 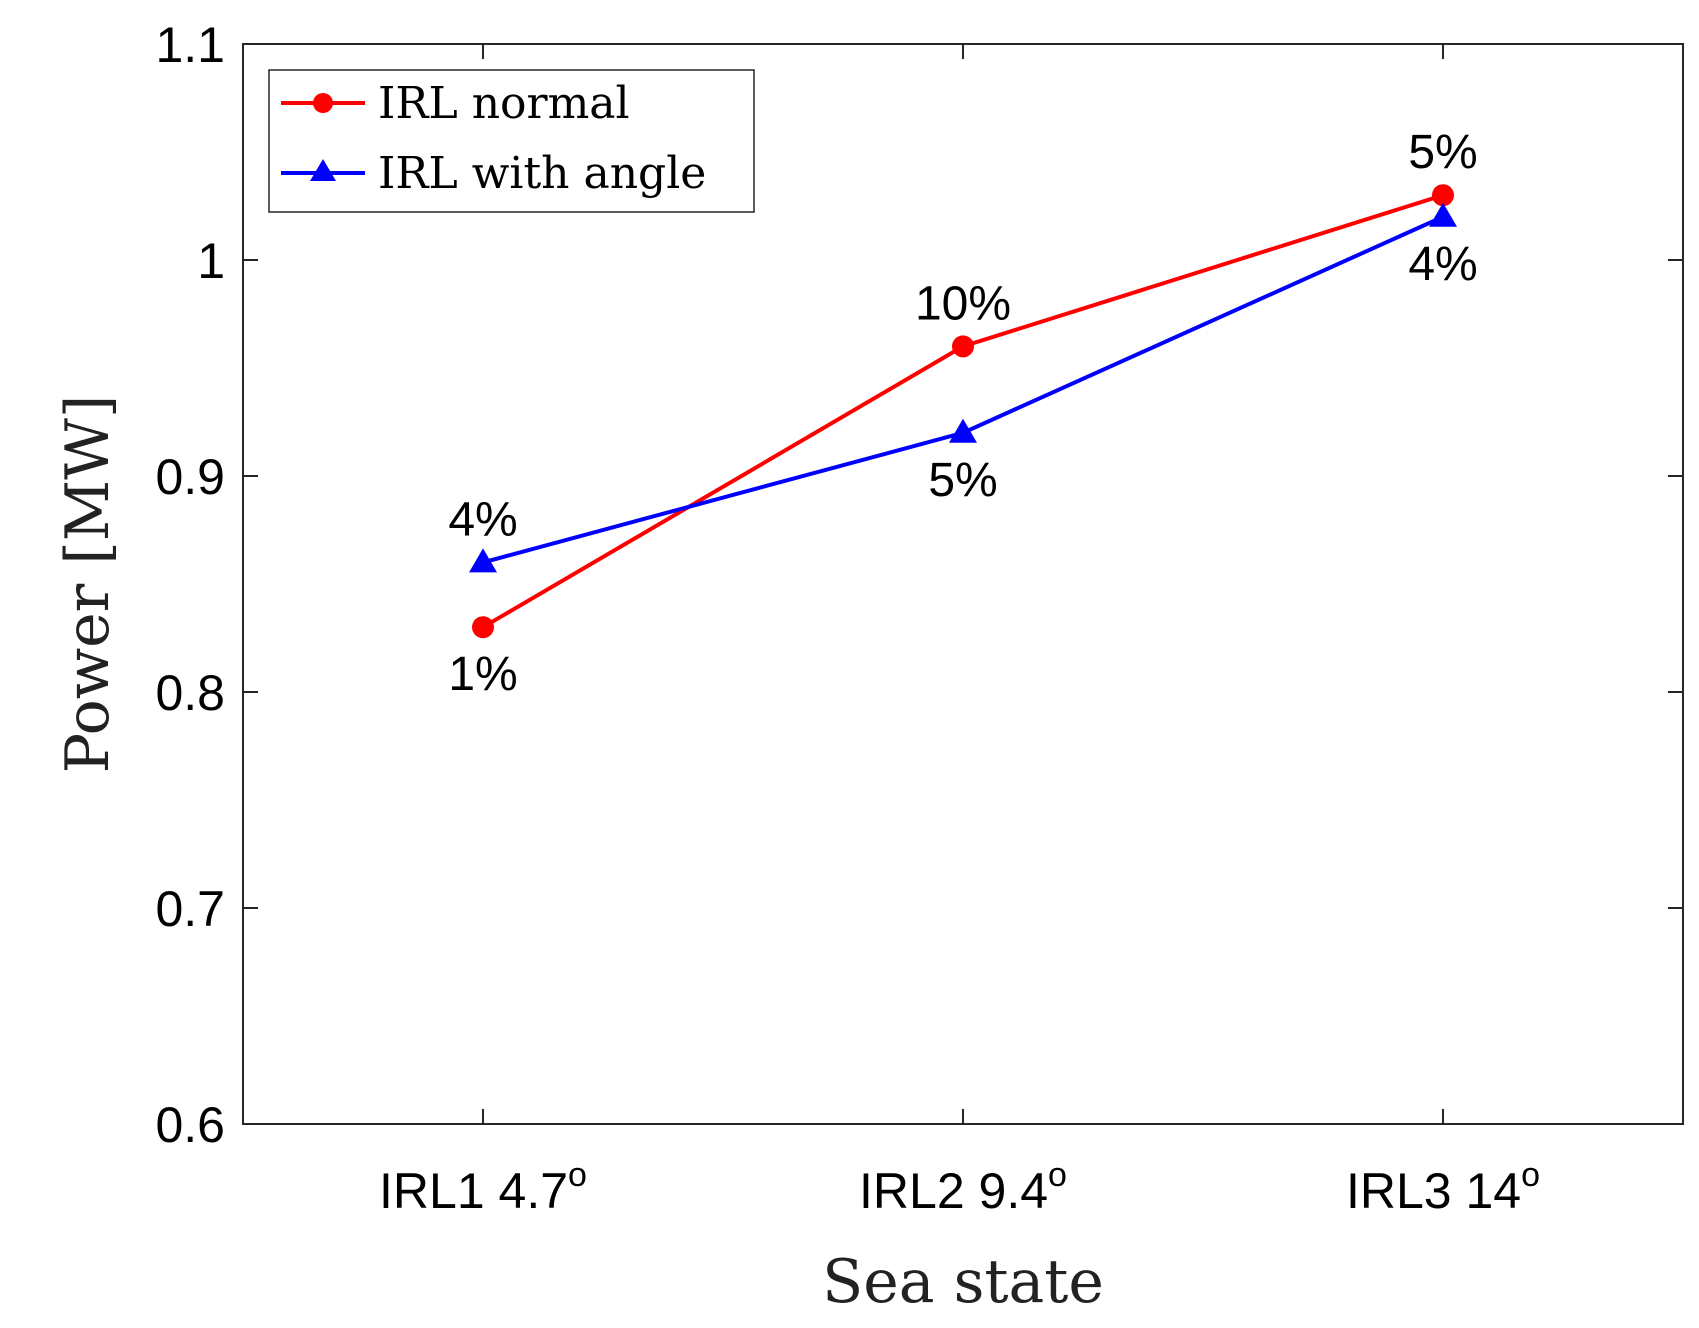 I want to click on data-label-irl-with-angle-1: 5%, so click(x=962, y=480).